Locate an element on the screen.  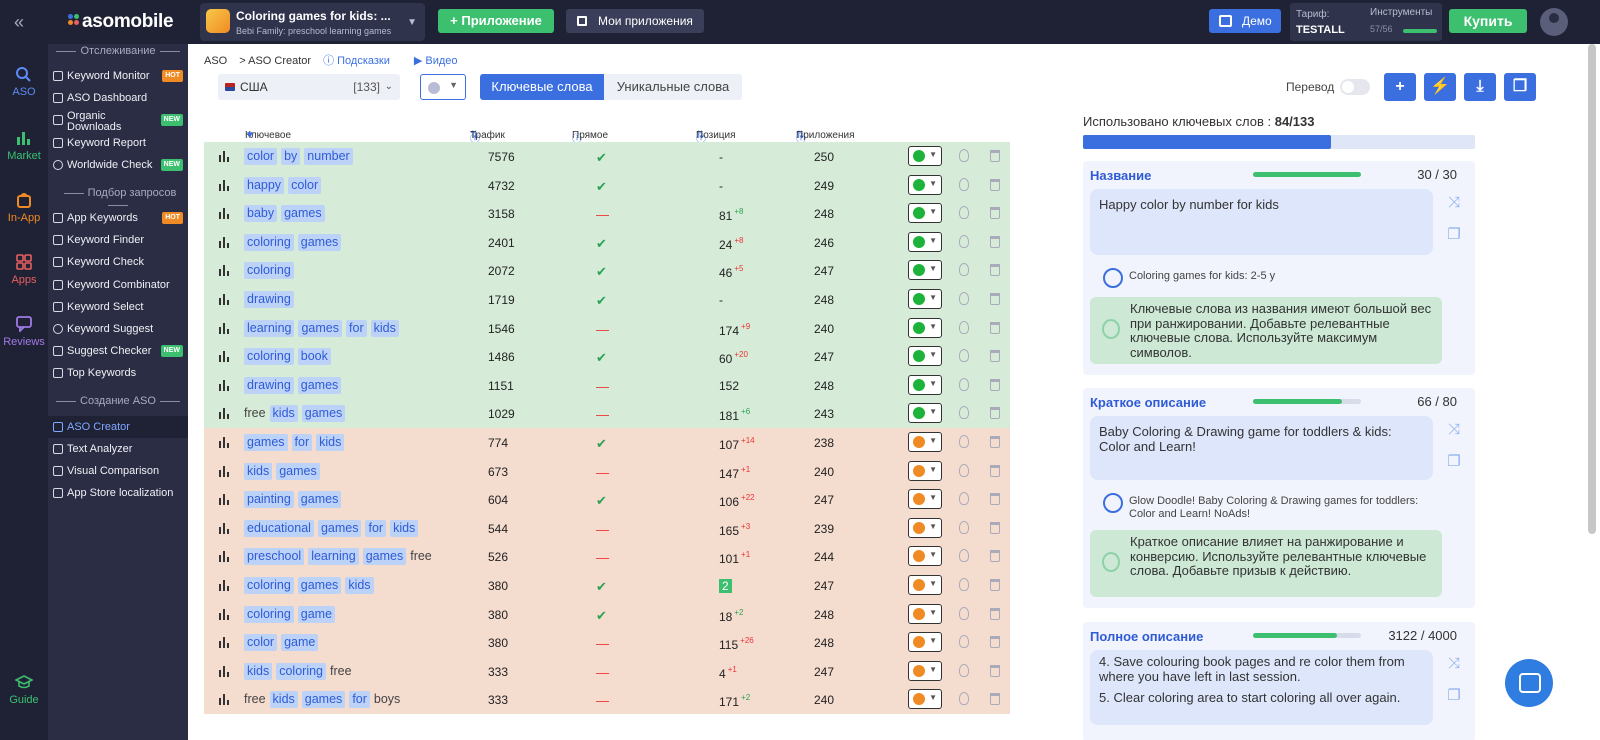
keyword-token-used: preschool is located at coordinates (274, 557).